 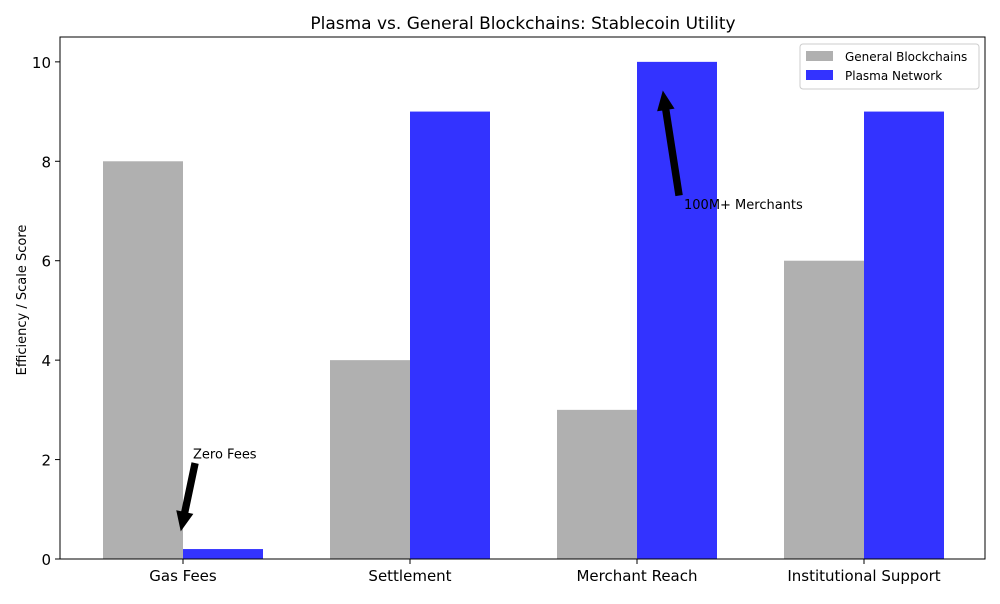 I want to click on legend-label-plasma: Plasma Network, so click(x=893, y=76).